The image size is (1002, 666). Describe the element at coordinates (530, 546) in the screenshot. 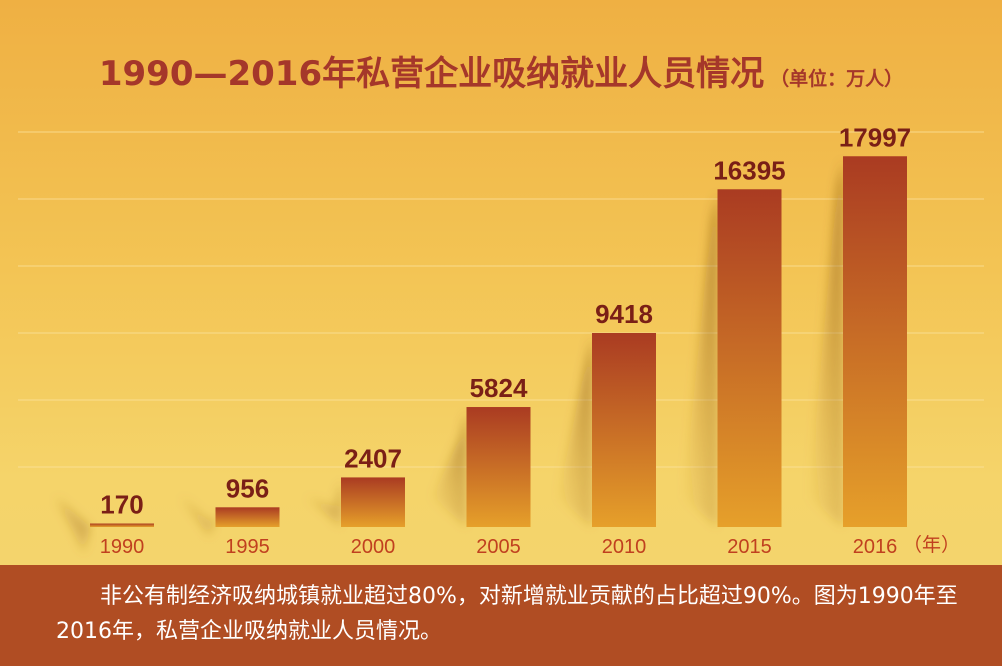

I see `x-tick-labels: 1990 1995 2000 2005 2010 2015 2016 （年）` at that location.